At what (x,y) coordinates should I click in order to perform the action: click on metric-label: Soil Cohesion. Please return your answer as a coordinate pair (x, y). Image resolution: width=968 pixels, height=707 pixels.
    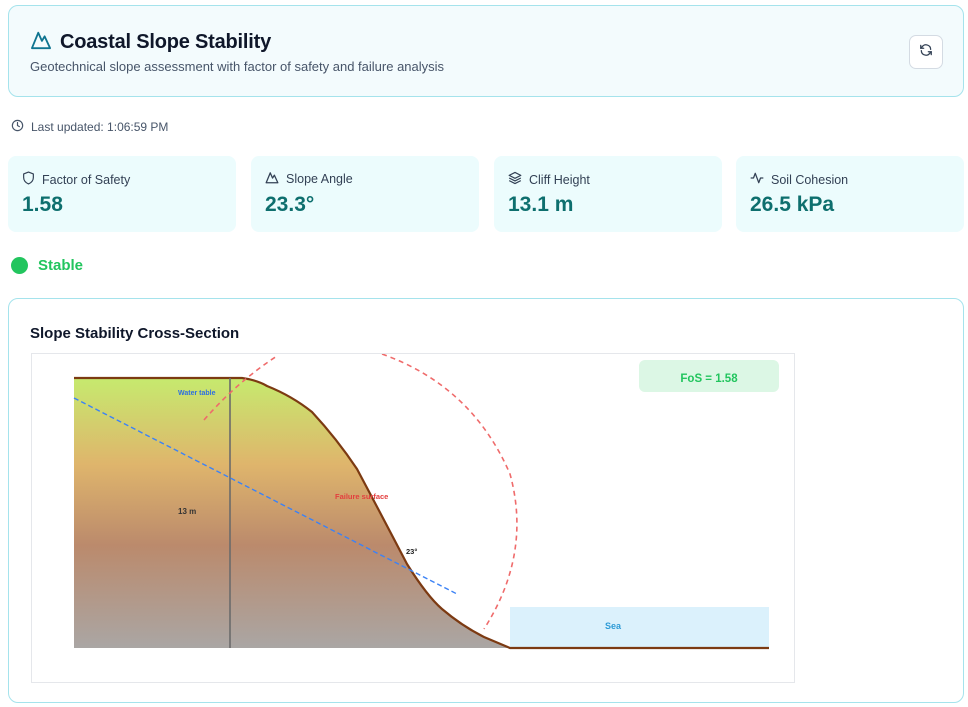
    Looking at the image, I should click on (810, 179).